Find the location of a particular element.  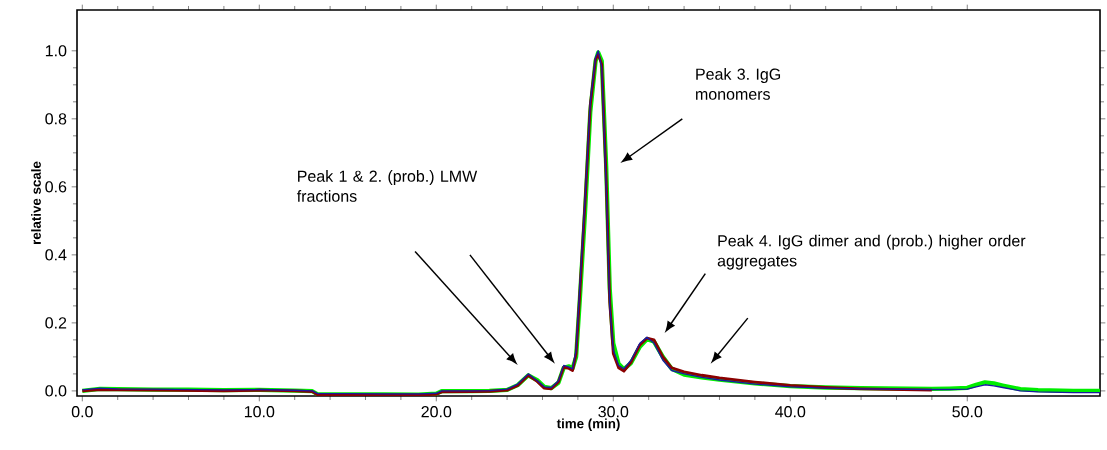

y-tick-label: 0.2 is located at coordinates (56, 323).